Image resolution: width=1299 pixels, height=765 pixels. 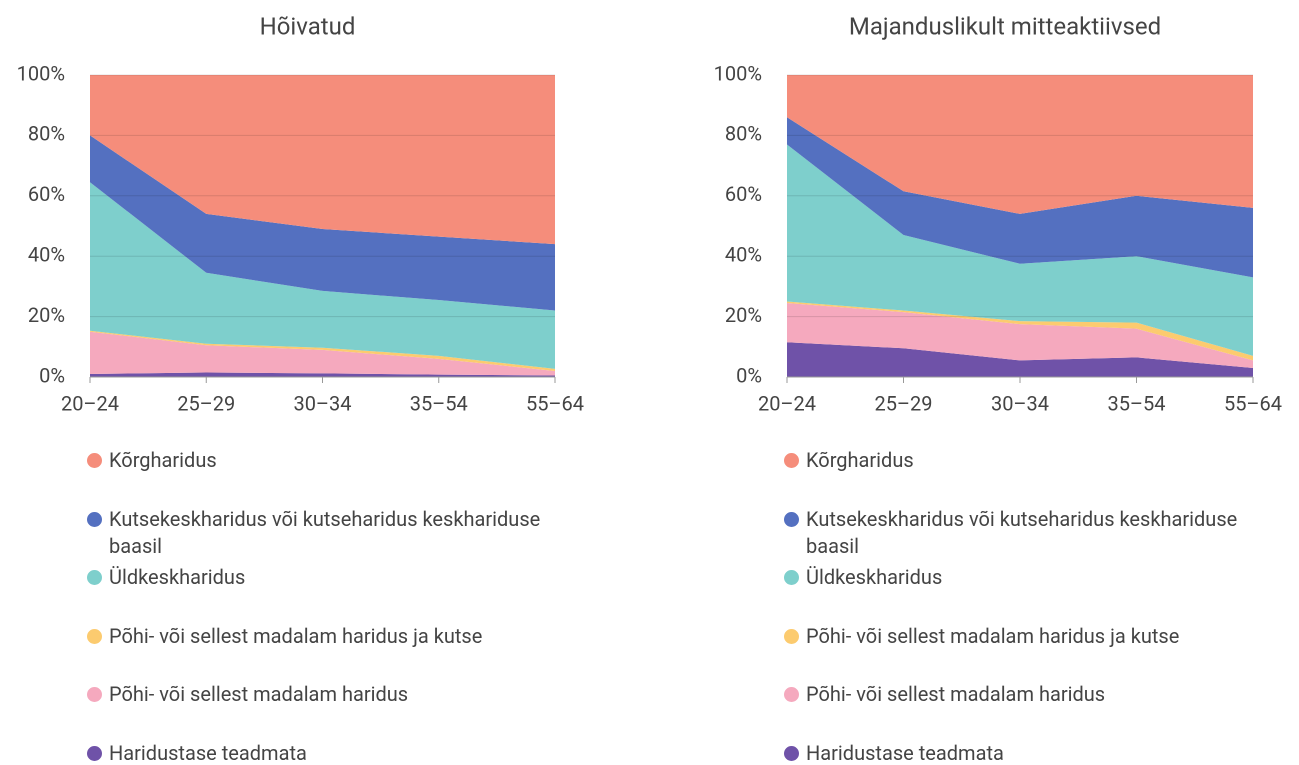 I want to click on chart-title: Hõivatud, so click(x=308, y=26).